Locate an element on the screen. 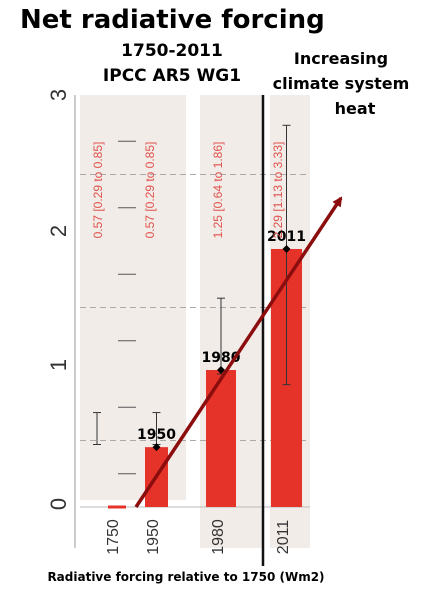 This screenshot has height=591, width=425. annotation-line-2: climate system is located at coordinates (341, 83).